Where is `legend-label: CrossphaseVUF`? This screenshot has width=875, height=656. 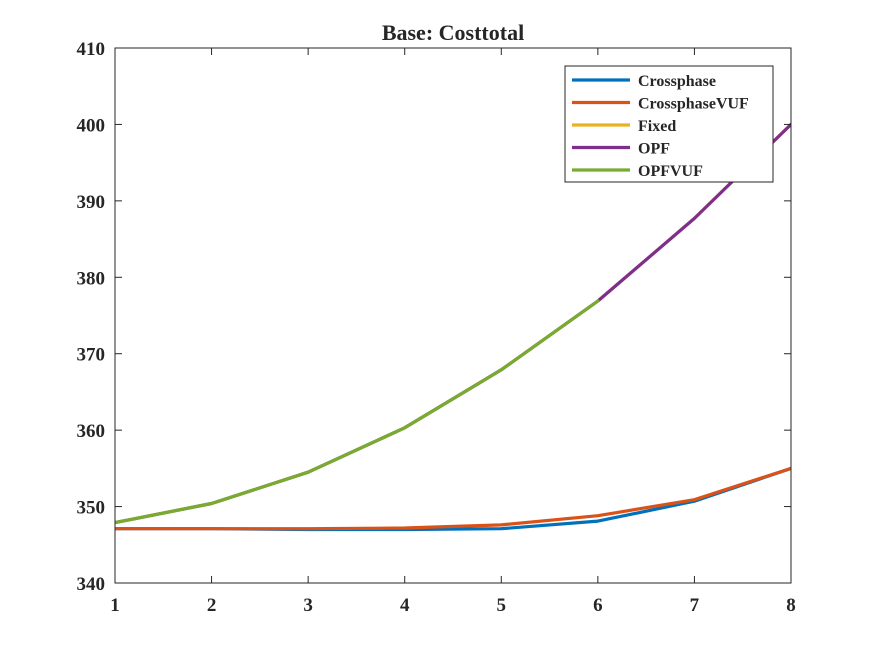 legend-label: CrossphaseVUF is located at coordinates (693, 104).